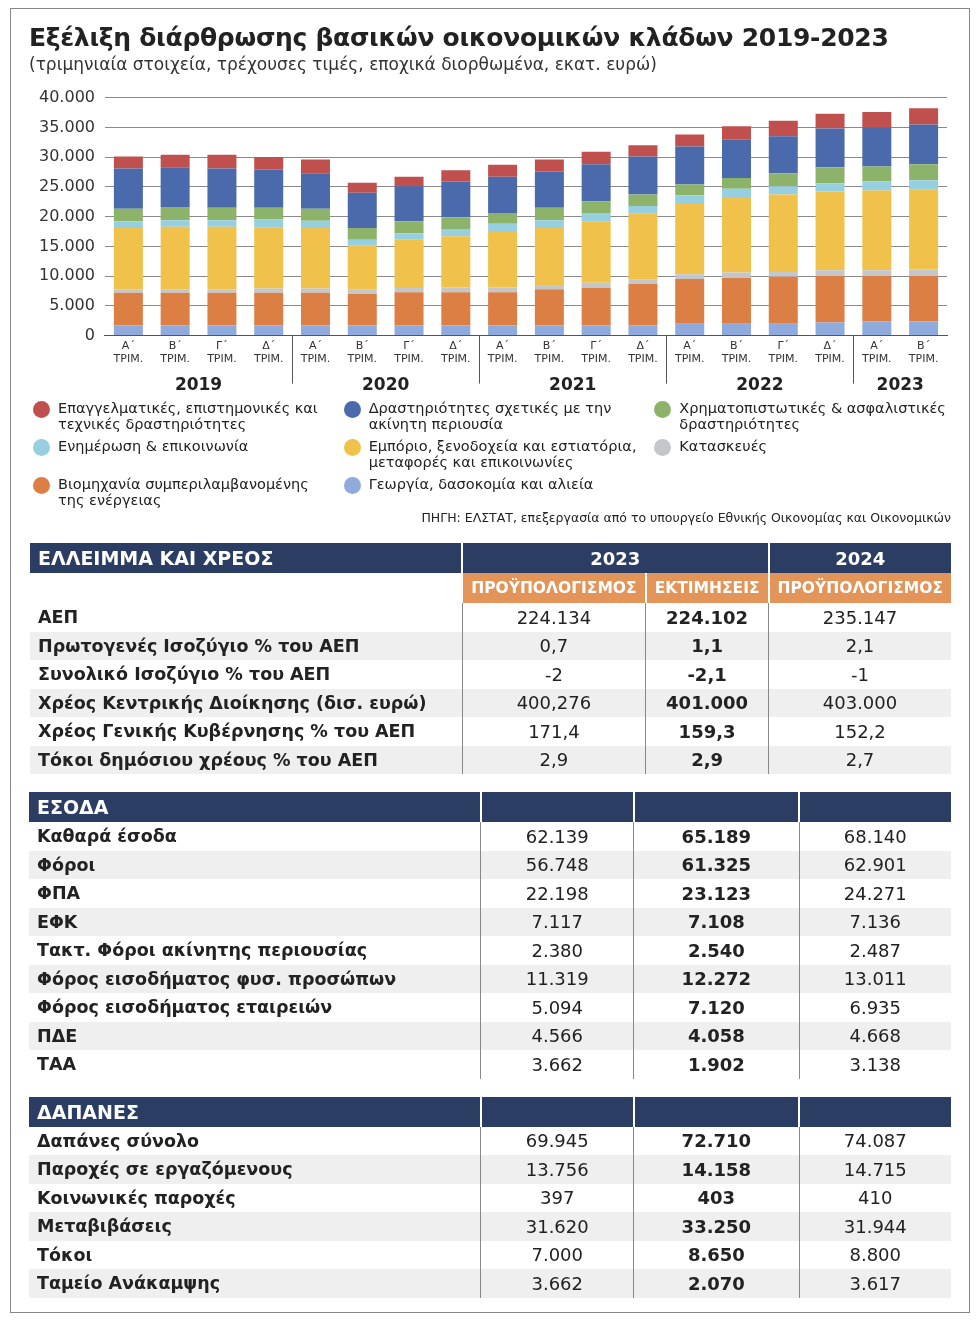 This screenshot has width=980, height=1325. What do you see at coordinates (554, 731) in the screenshot?
I see `data-label: 171,4` at bounding box center [554, 731].